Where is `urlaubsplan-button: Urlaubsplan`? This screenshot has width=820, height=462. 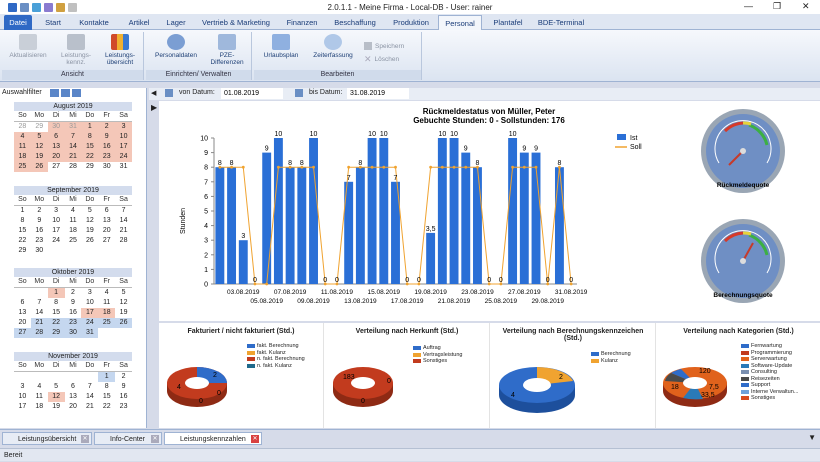 urlaubsplan-button: Urlaubsplan is located at coordinates (281, 46).